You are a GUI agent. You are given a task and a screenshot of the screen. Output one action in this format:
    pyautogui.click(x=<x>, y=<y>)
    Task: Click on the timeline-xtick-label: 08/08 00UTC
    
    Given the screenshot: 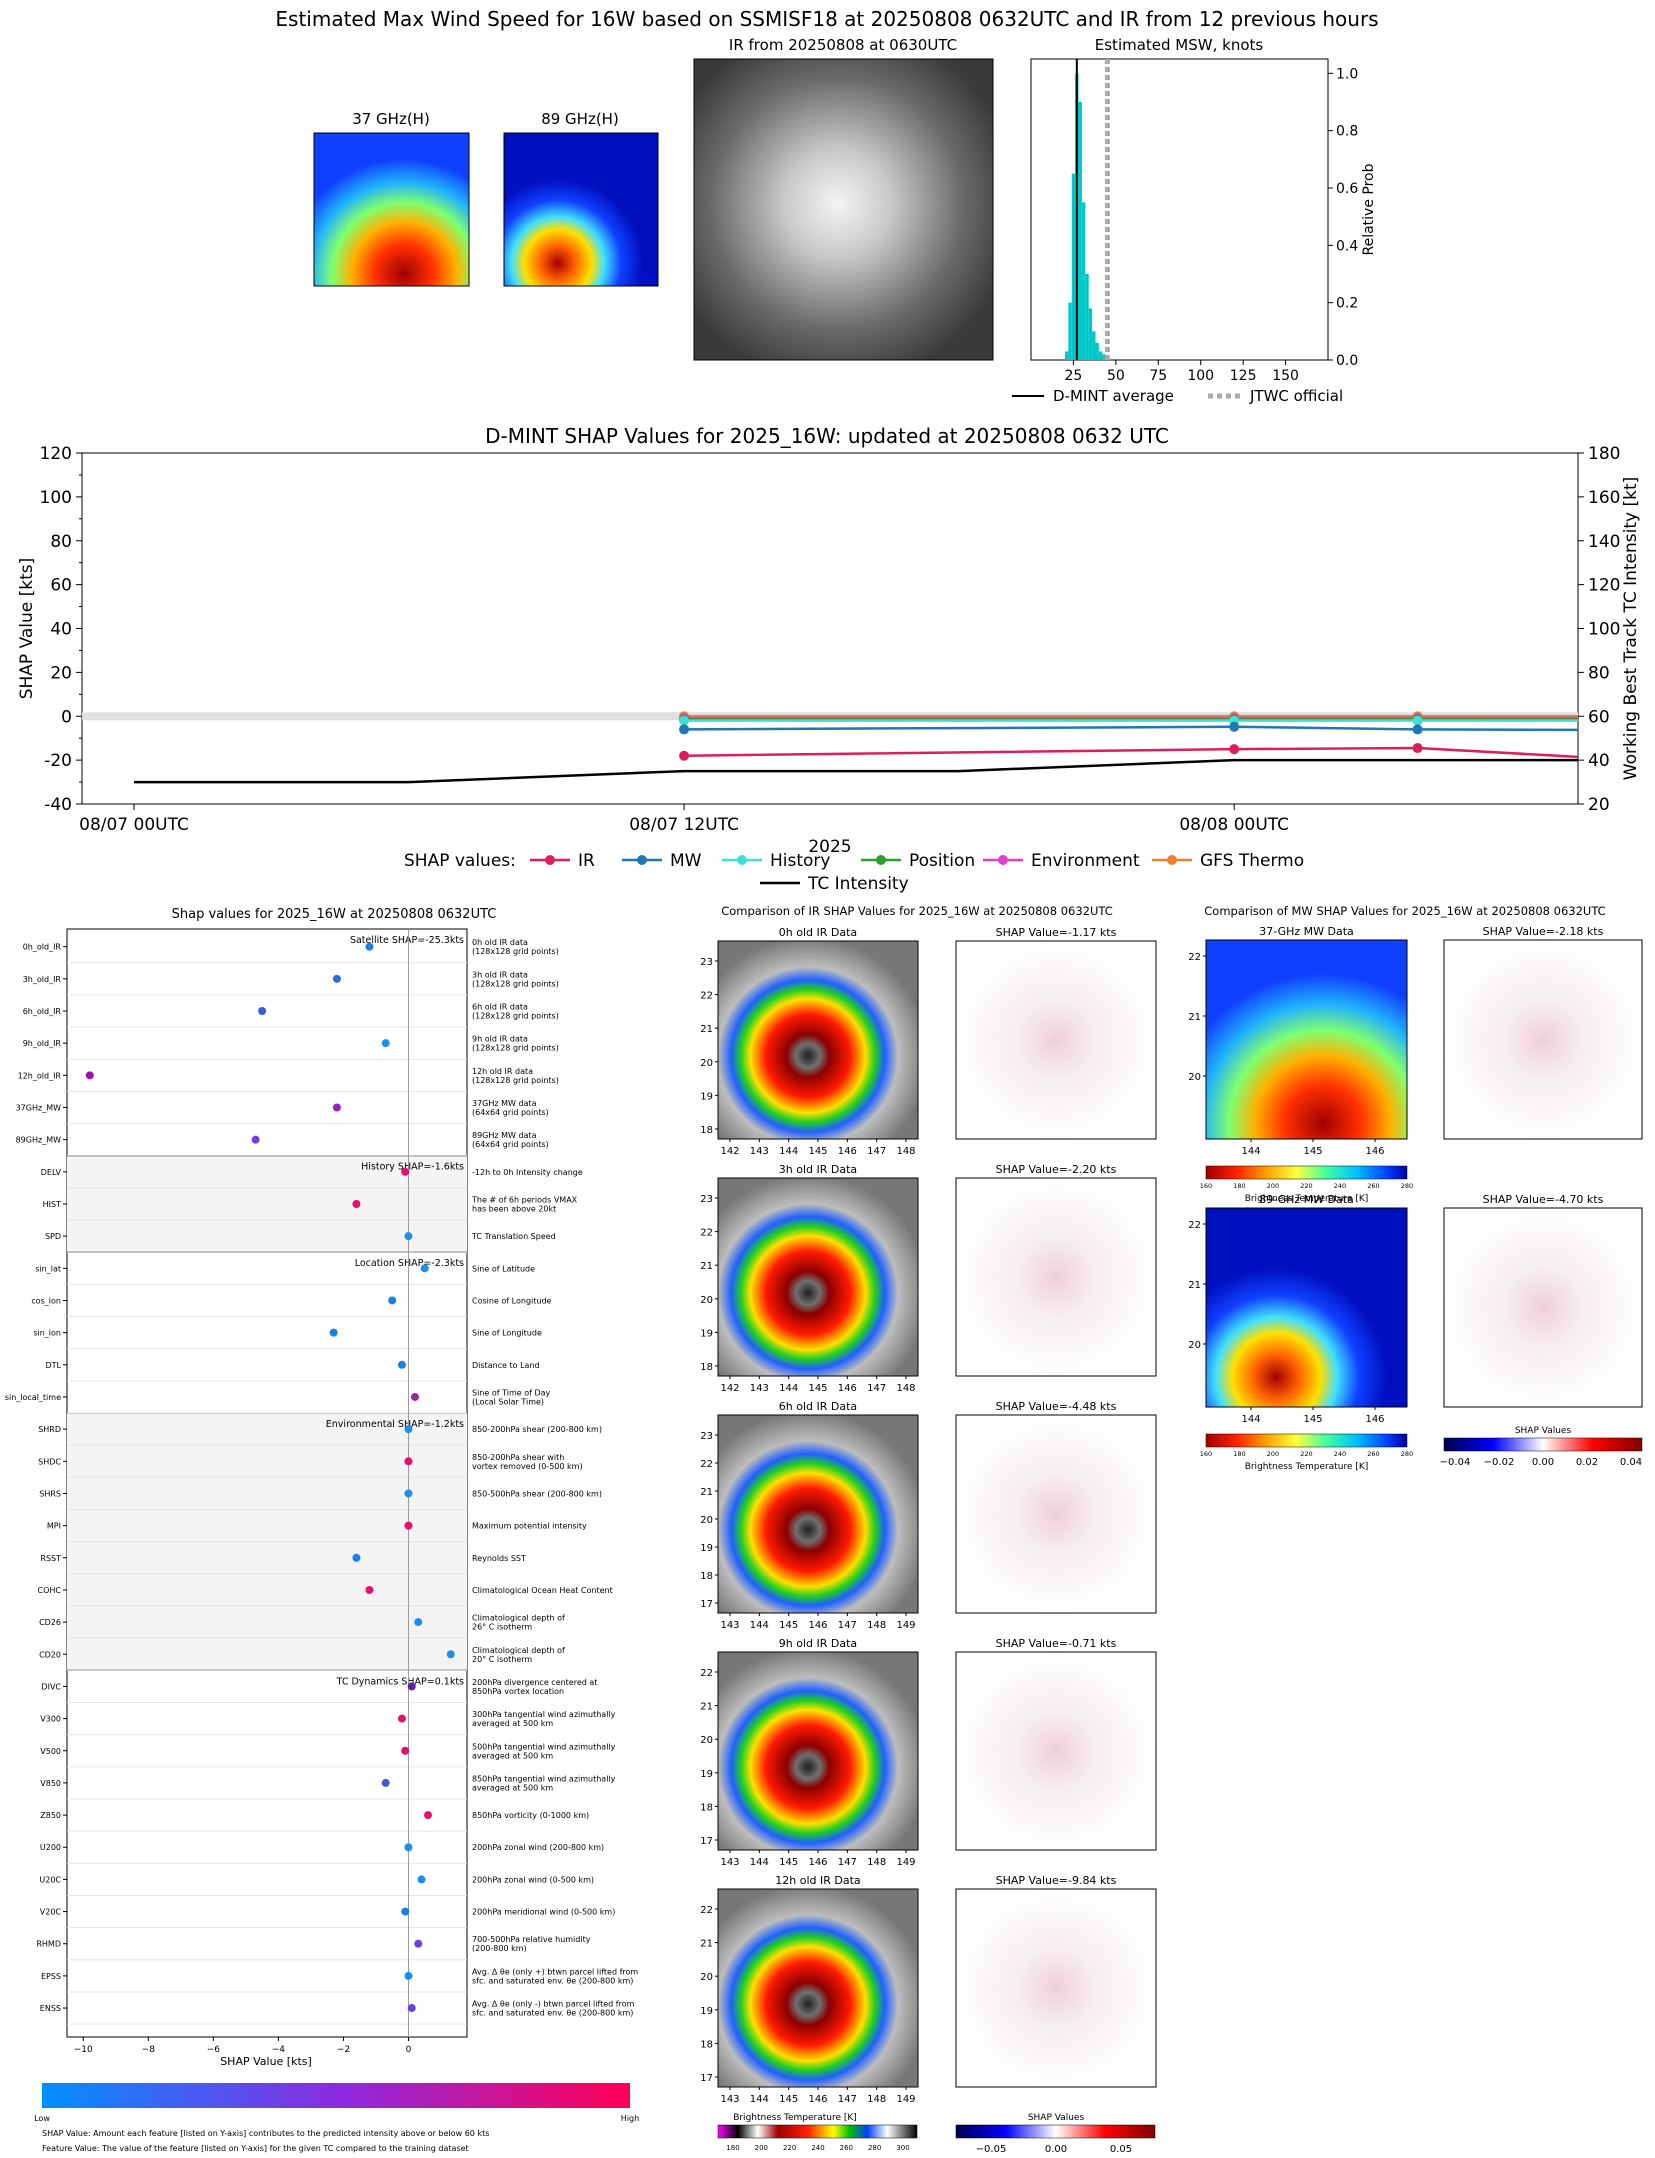 What is the action you would take?
    pyautogui.click(x=1234, y=825)
    